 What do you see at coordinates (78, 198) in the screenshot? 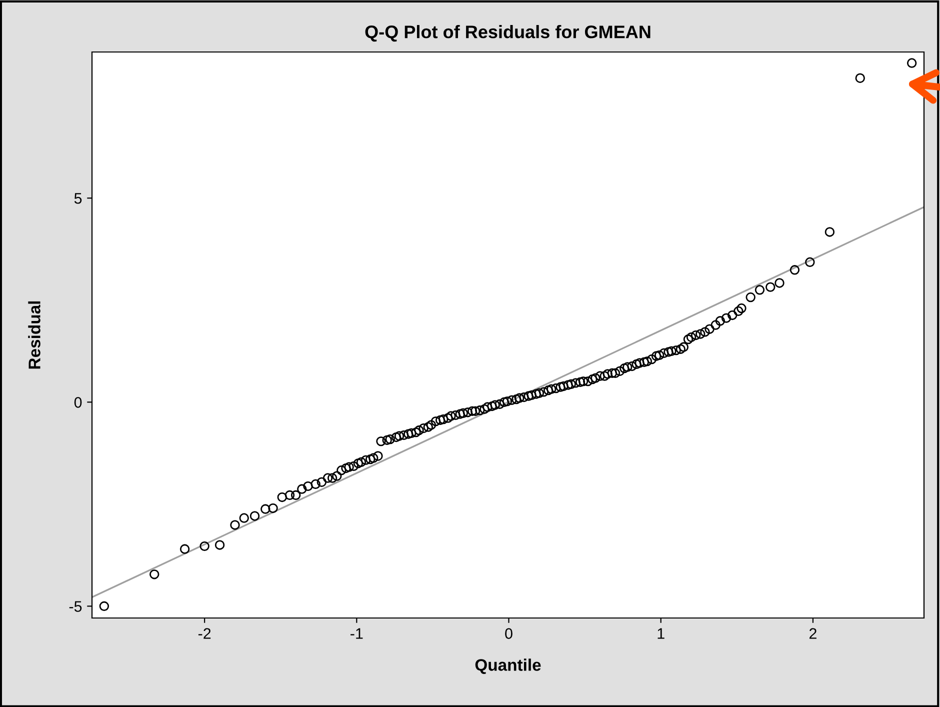
I see `y-tick-label: 5` at bounding box center [78, 198].